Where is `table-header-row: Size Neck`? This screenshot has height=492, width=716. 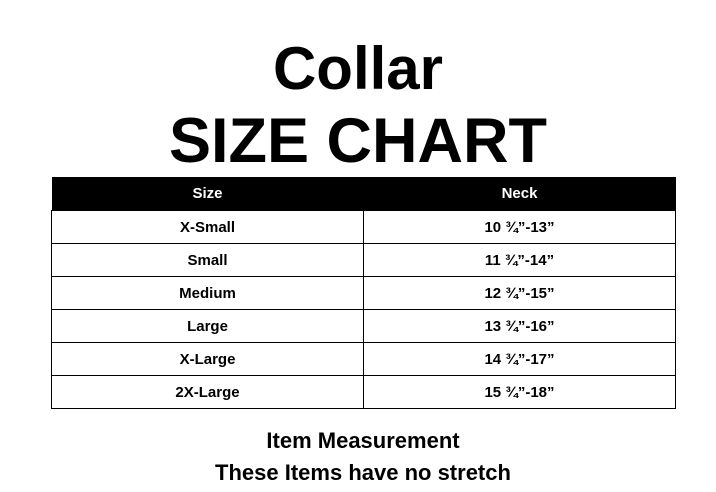 table-header-row: Size Neck is located at coordinates (363, 194).